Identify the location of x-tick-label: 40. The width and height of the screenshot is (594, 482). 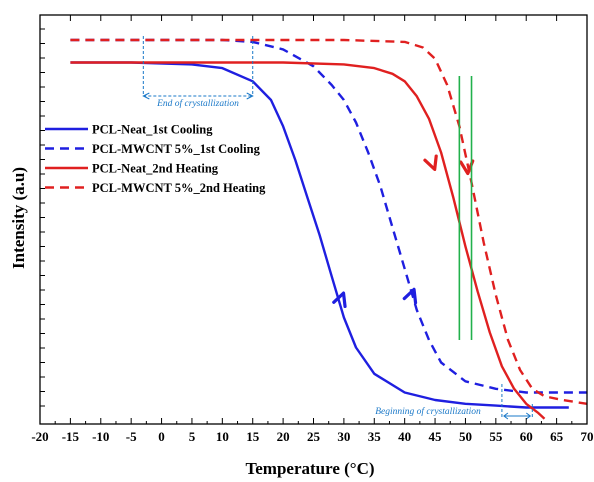
(404, 436).